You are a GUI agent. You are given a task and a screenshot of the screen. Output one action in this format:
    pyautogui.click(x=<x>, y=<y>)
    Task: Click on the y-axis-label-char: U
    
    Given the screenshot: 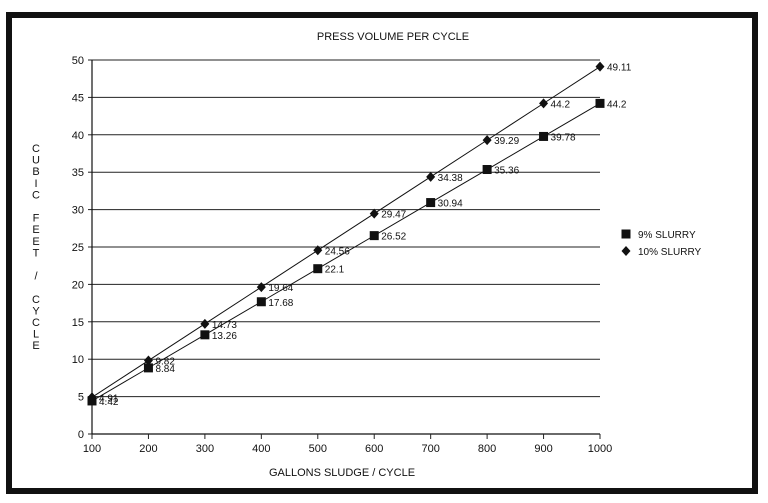 What is the action you would take?
    pyautogui.click(x=36, y=161)
    